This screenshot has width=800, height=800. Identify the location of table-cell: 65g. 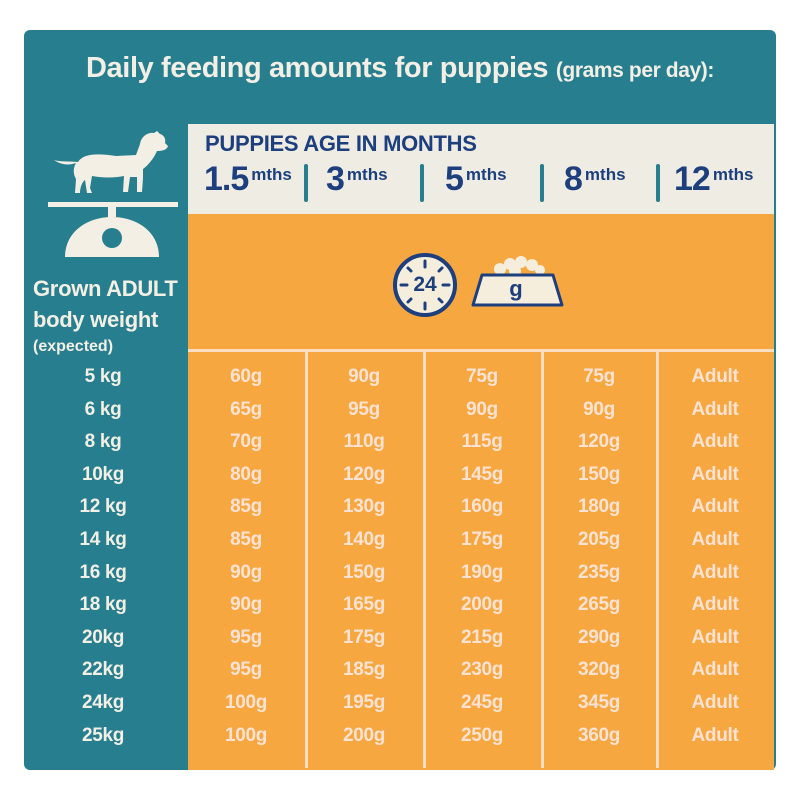
(246, 409).